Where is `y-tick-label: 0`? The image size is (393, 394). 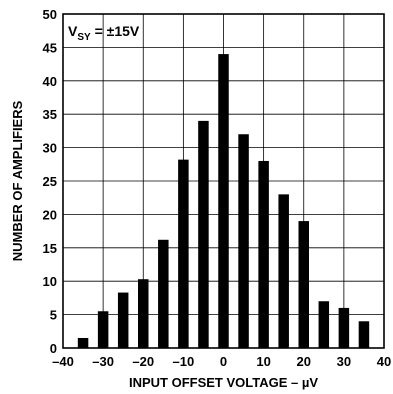 y-tick-label: 0 is located at coordinates (53, 348).